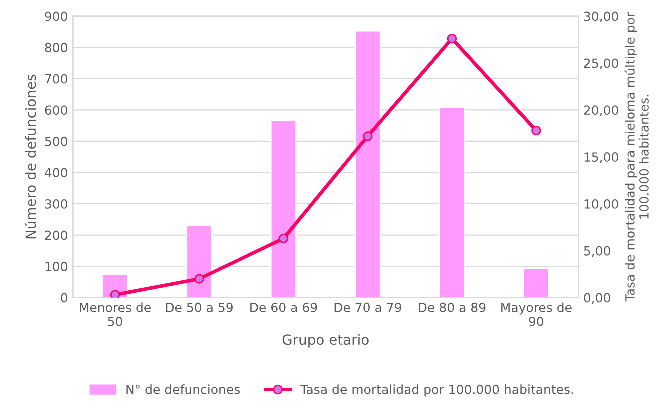 The image size is (665, 408). What do you see at coordinates (115, 314) in the screenshot?
I see `x-tick-label: Menores de 50` at bounding box center [115, 314].